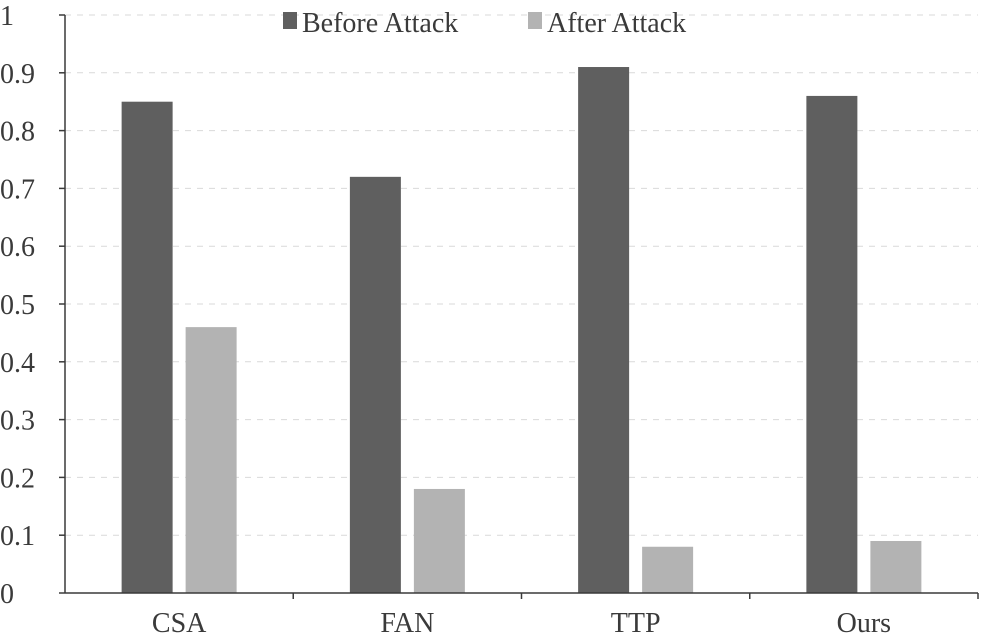 The width and height of the screenshot is (982, 636). What do you see at coordinates (17, 478) in the screenshot?
I see `y-tick-label: 0.2` at bounding box center [17, 478].